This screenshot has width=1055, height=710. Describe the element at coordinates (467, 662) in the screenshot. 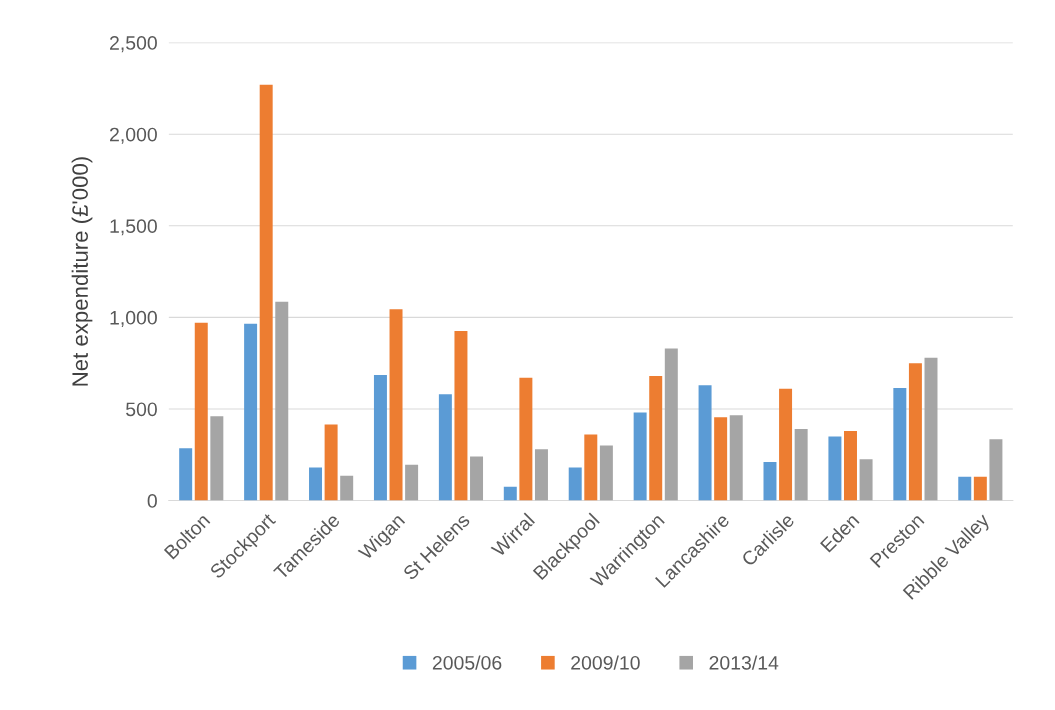

I see `legend-label: 2005/06` at that location.